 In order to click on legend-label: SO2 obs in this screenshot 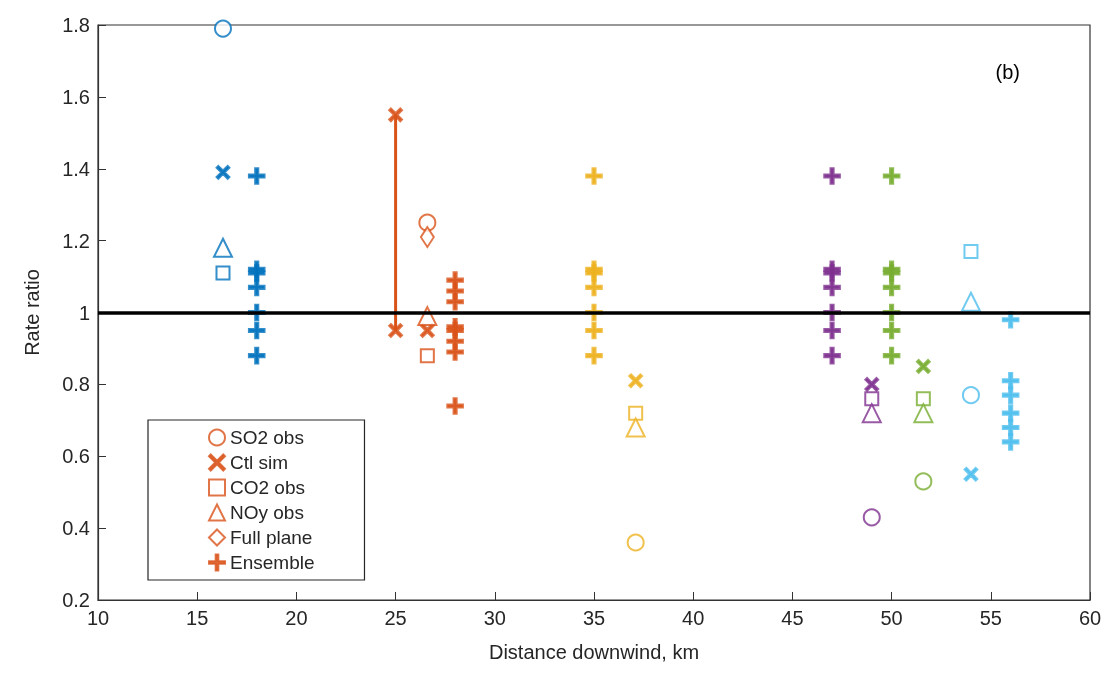, I will do `click(267, 437)`.